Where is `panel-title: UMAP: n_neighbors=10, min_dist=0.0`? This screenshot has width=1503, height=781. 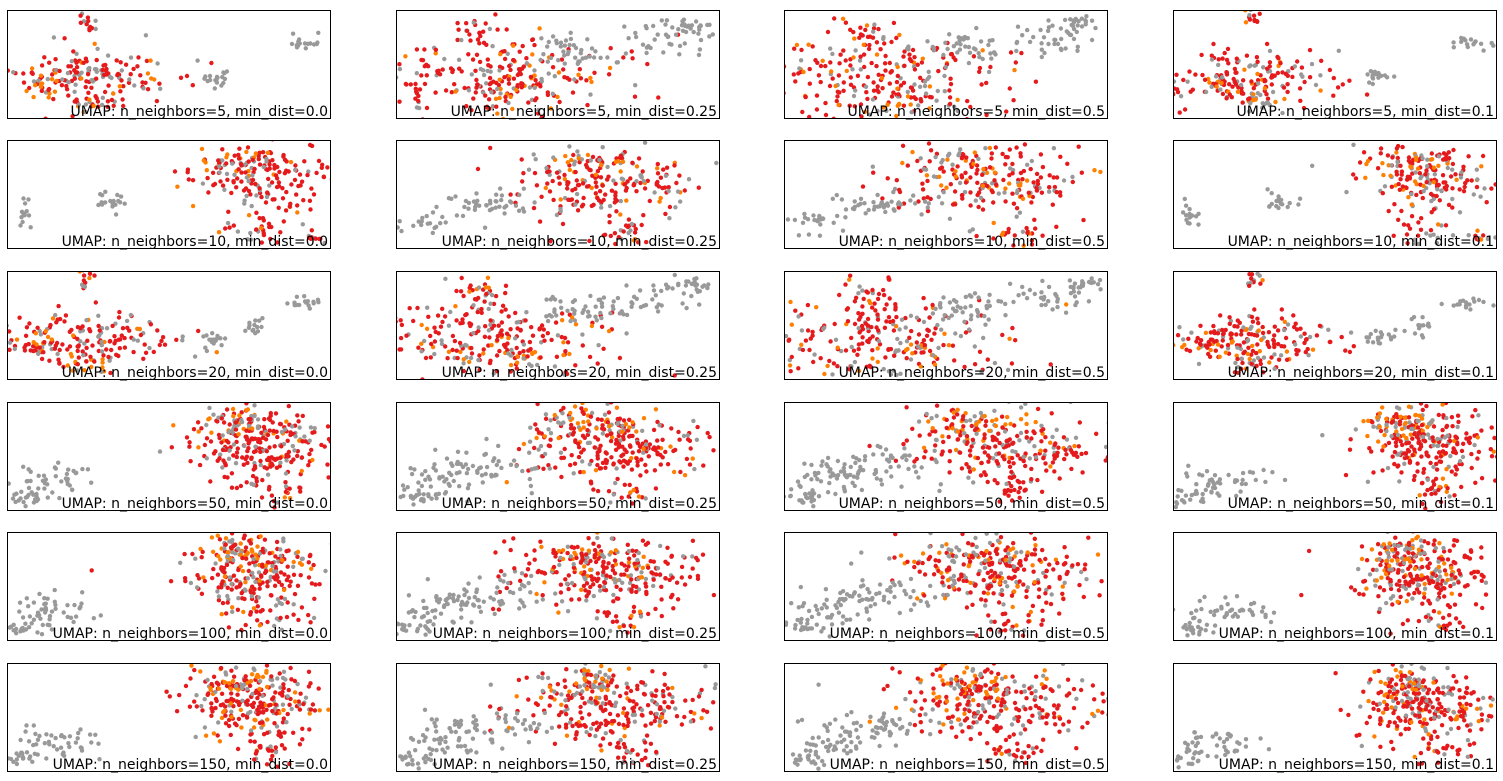 panel-title: UMAP: n_neighbors=10, min_dist=0.0 is located at coordinates (195, 242).